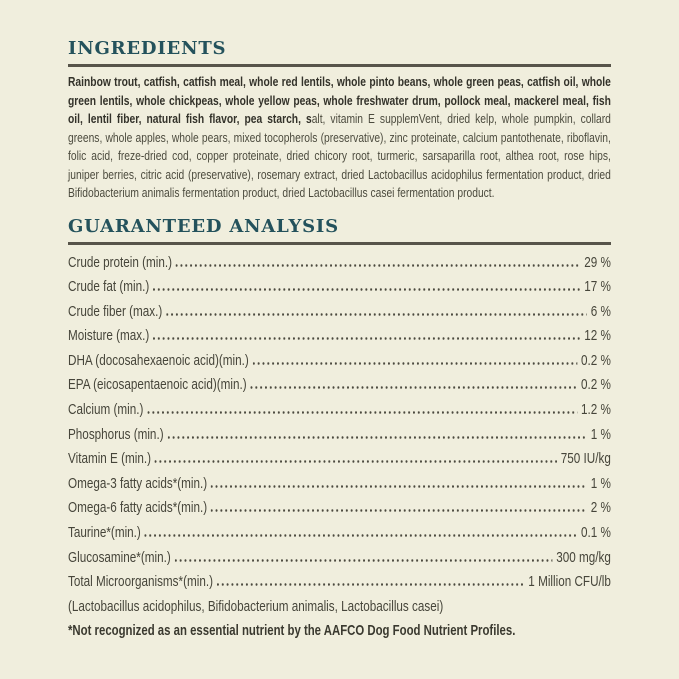 Image resolution: width=679 pixels, height=679 pixels. Describe the element at coordinates (116, 434) in the screenshot. I see `analysis-row-label: Phosphorus (min.)` at that location.